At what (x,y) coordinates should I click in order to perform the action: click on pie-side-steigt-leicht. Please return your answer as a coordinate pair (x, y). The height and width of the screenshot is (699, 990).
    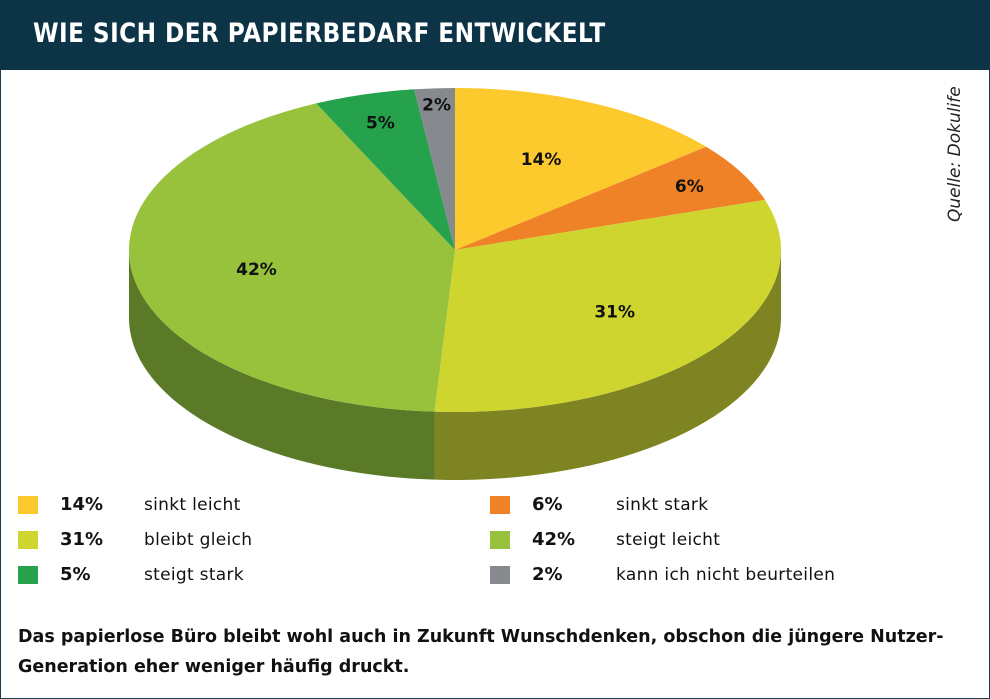
    Looking at the image, I should click on (282, 365).